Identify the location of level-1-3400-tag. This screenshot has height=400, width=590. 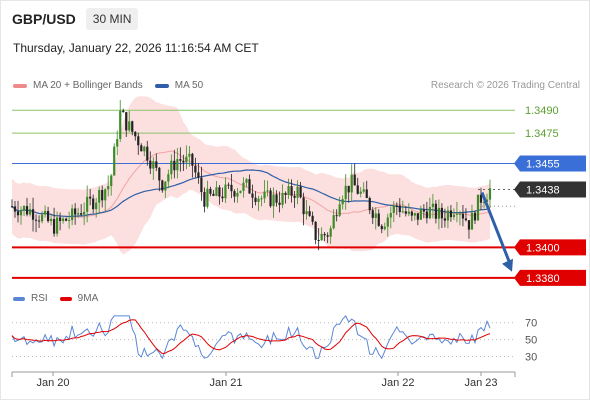
(550, 247).